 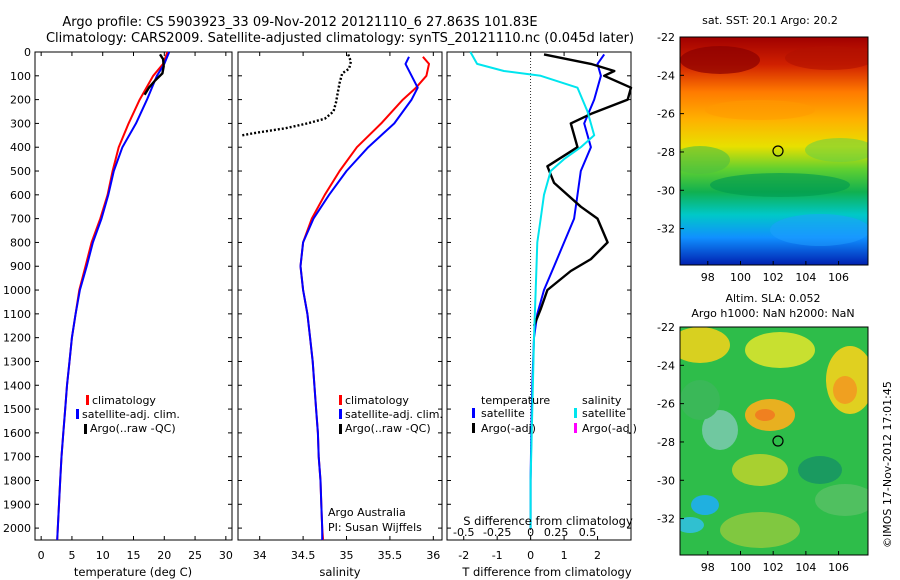 What do you see at coordinates (497, 555) in the screenshot?
I see `x-tick-label: -1` at bounding box center [497, 555].